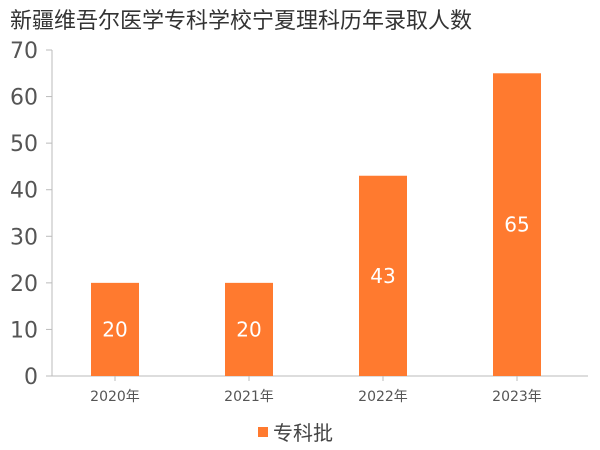  Describe the element at coordinates (517, 397) in the screenshot. I see `x-tick-label-2023年: 2023年` at that location.